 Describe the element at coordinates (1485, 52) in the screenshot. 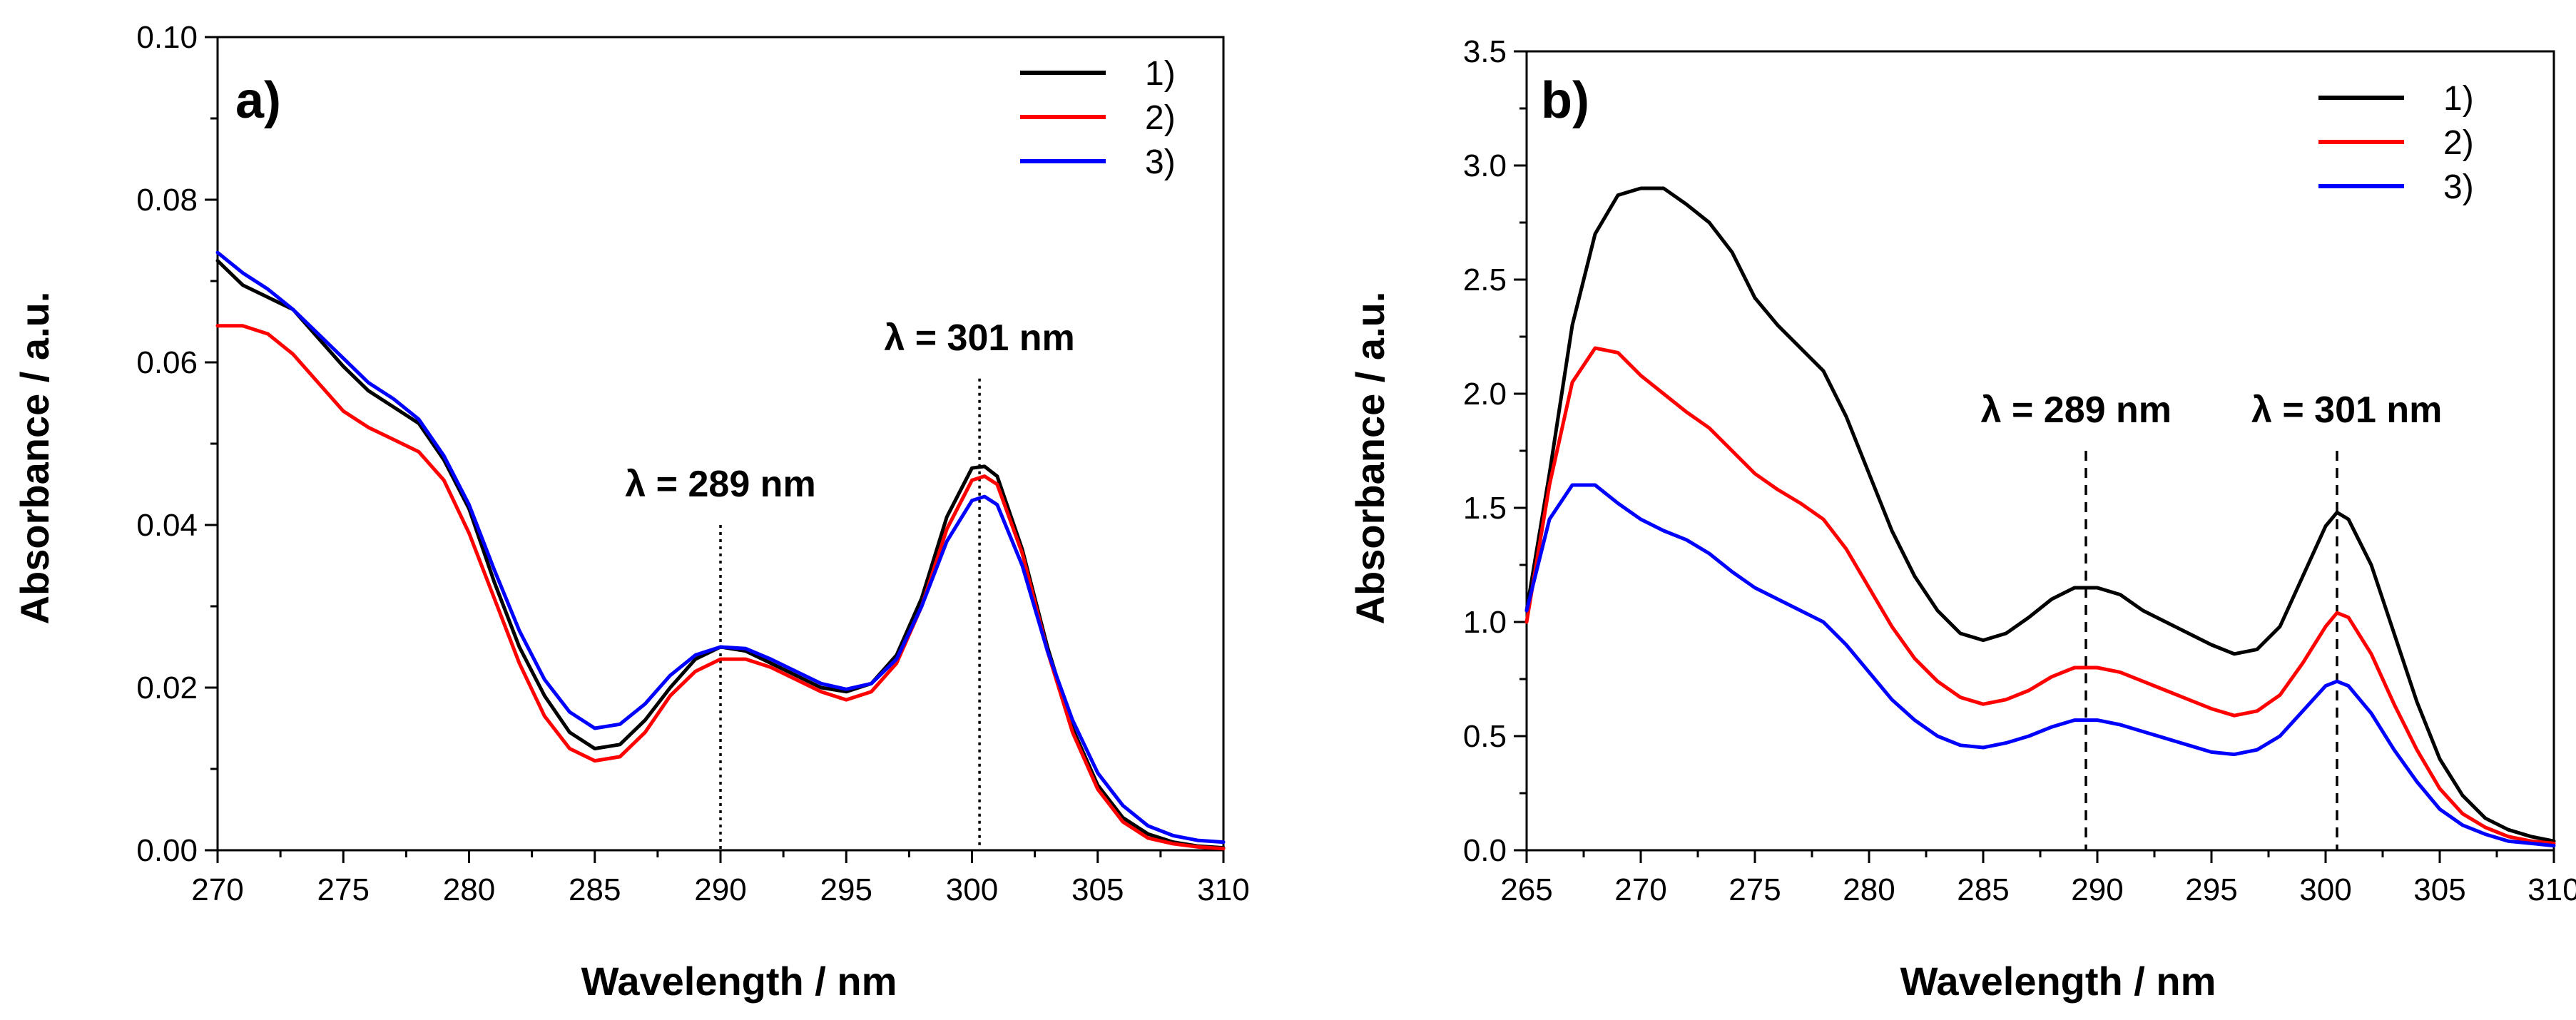

I see `y-tick-label: 3.5` at that location.